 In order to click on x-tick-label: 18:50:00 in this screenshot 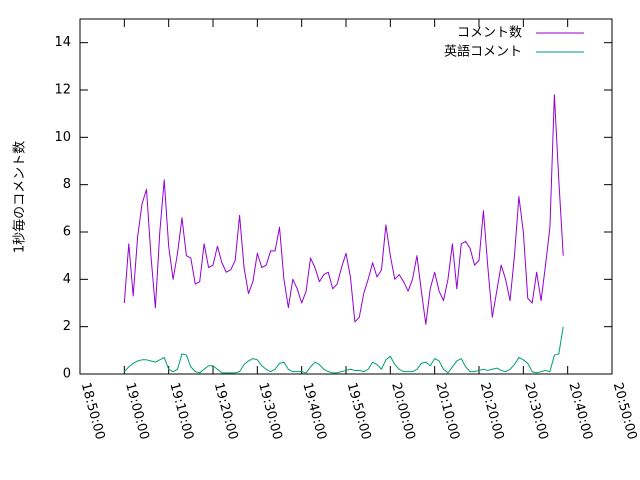, I will do `click(93, 411)`.